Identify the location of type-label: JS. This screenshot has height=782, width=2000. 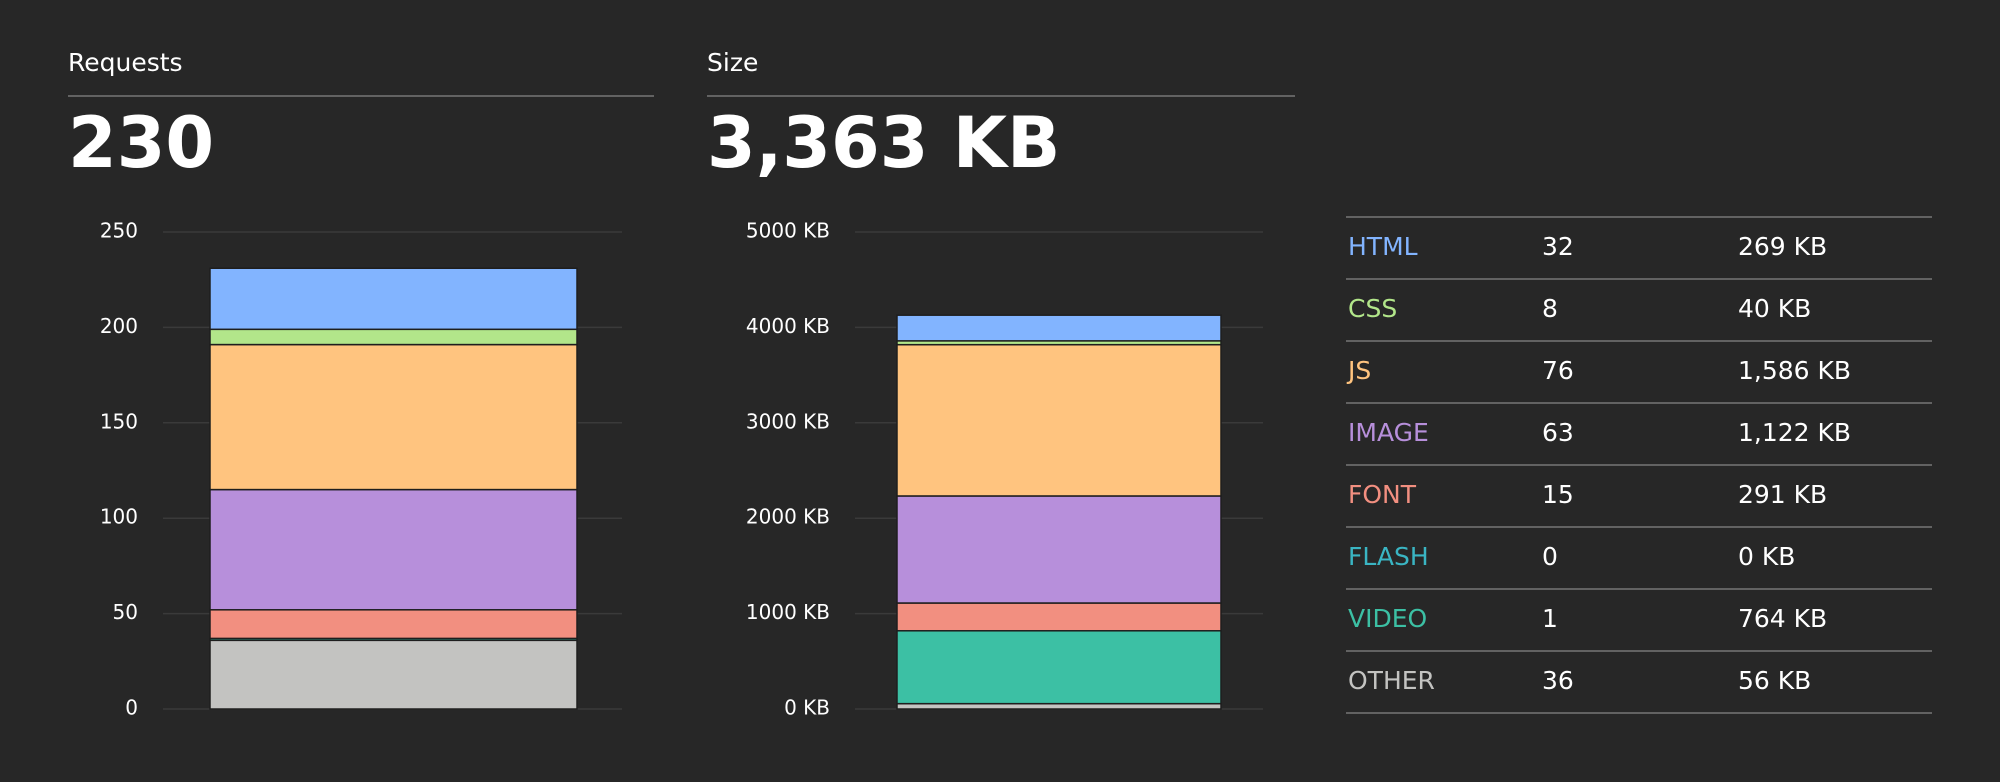
(1358, 370).